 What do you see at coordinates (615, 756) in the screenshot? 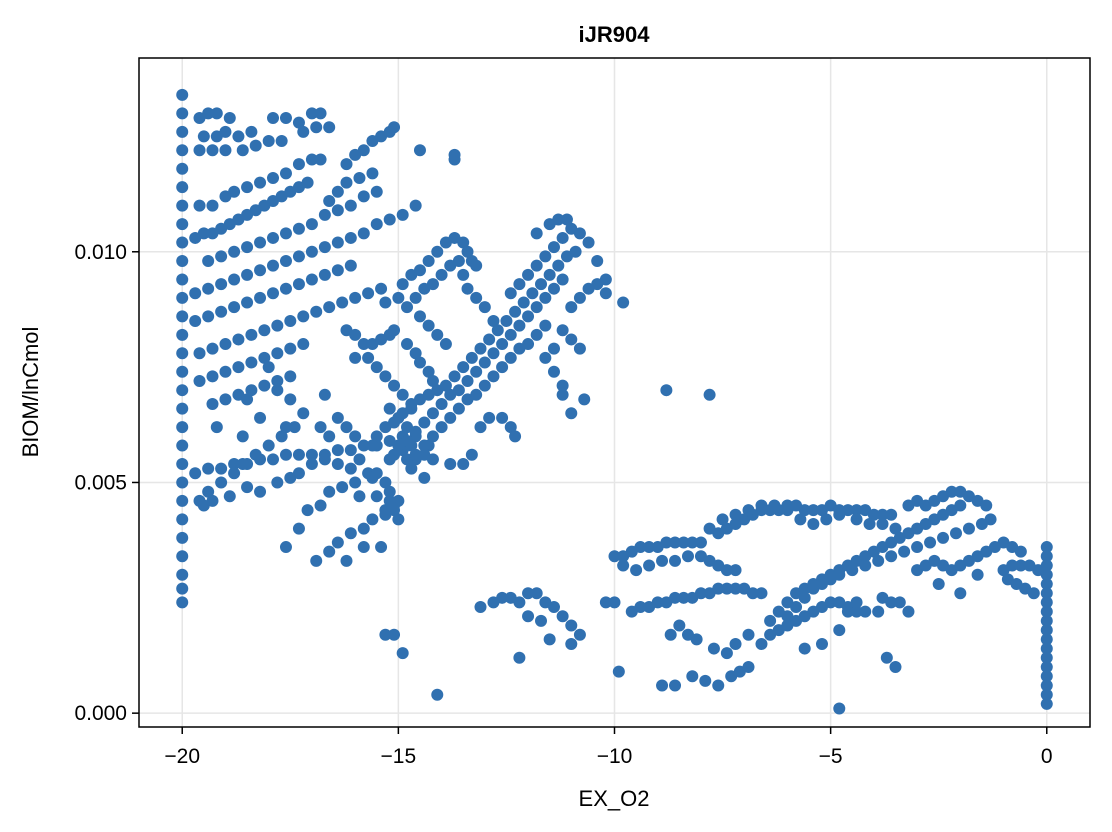
I see `x-tick-label: −10` at bounding box center [615, 756].